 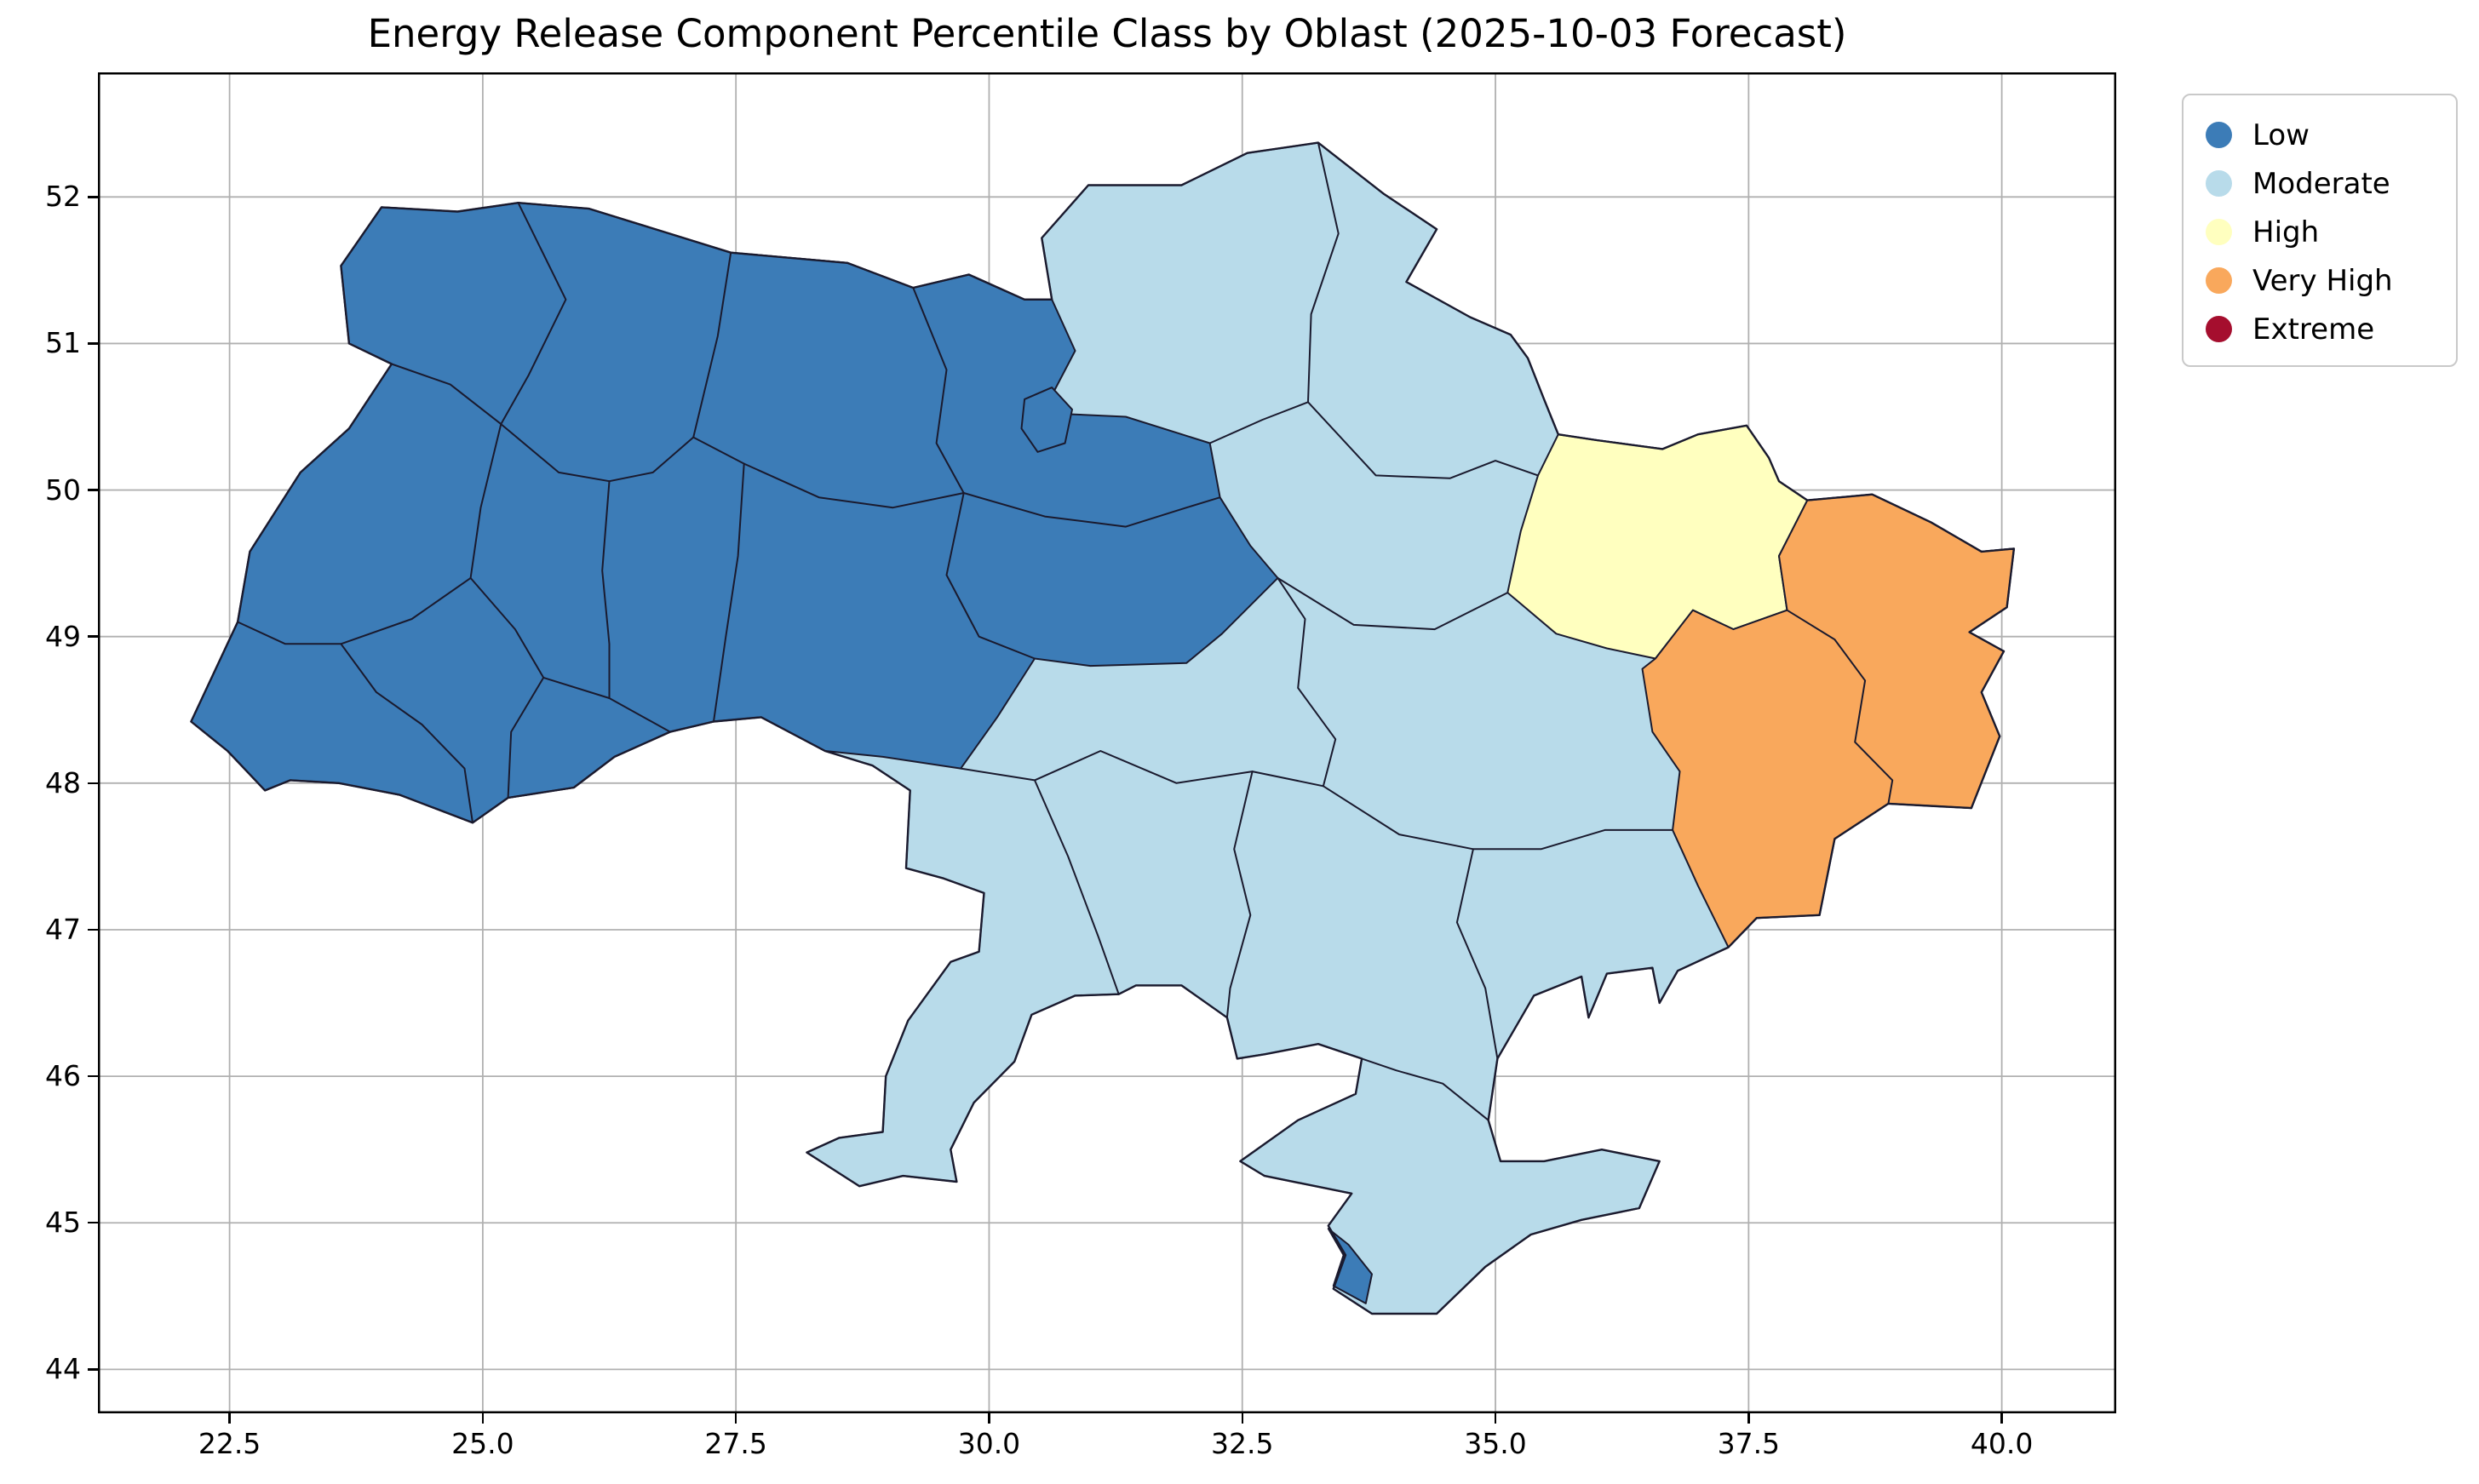 What do you see at coordinates (1046, 420) in the screenshot?
I see `region-kyiv-city-low` at bounding box center [1046, 420].